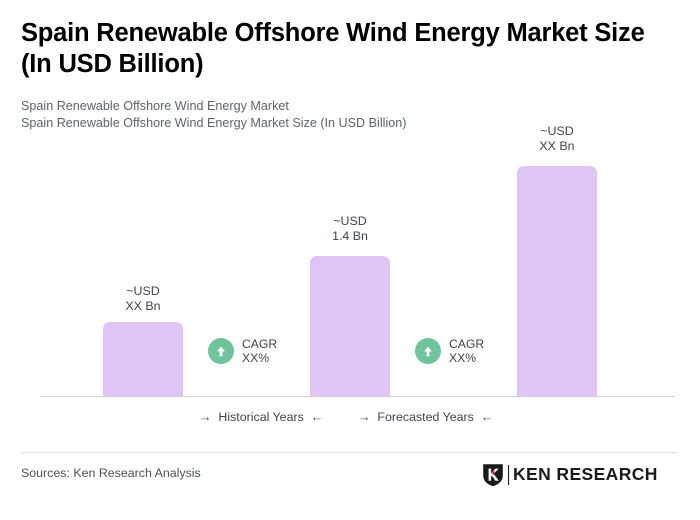 The width and height of the screenshot is (700, 520). What do you see at coordinates (256, 358) in the screenshot?
I see `cagr-label-1-line2: XX%` at bounding box center [256, 358].